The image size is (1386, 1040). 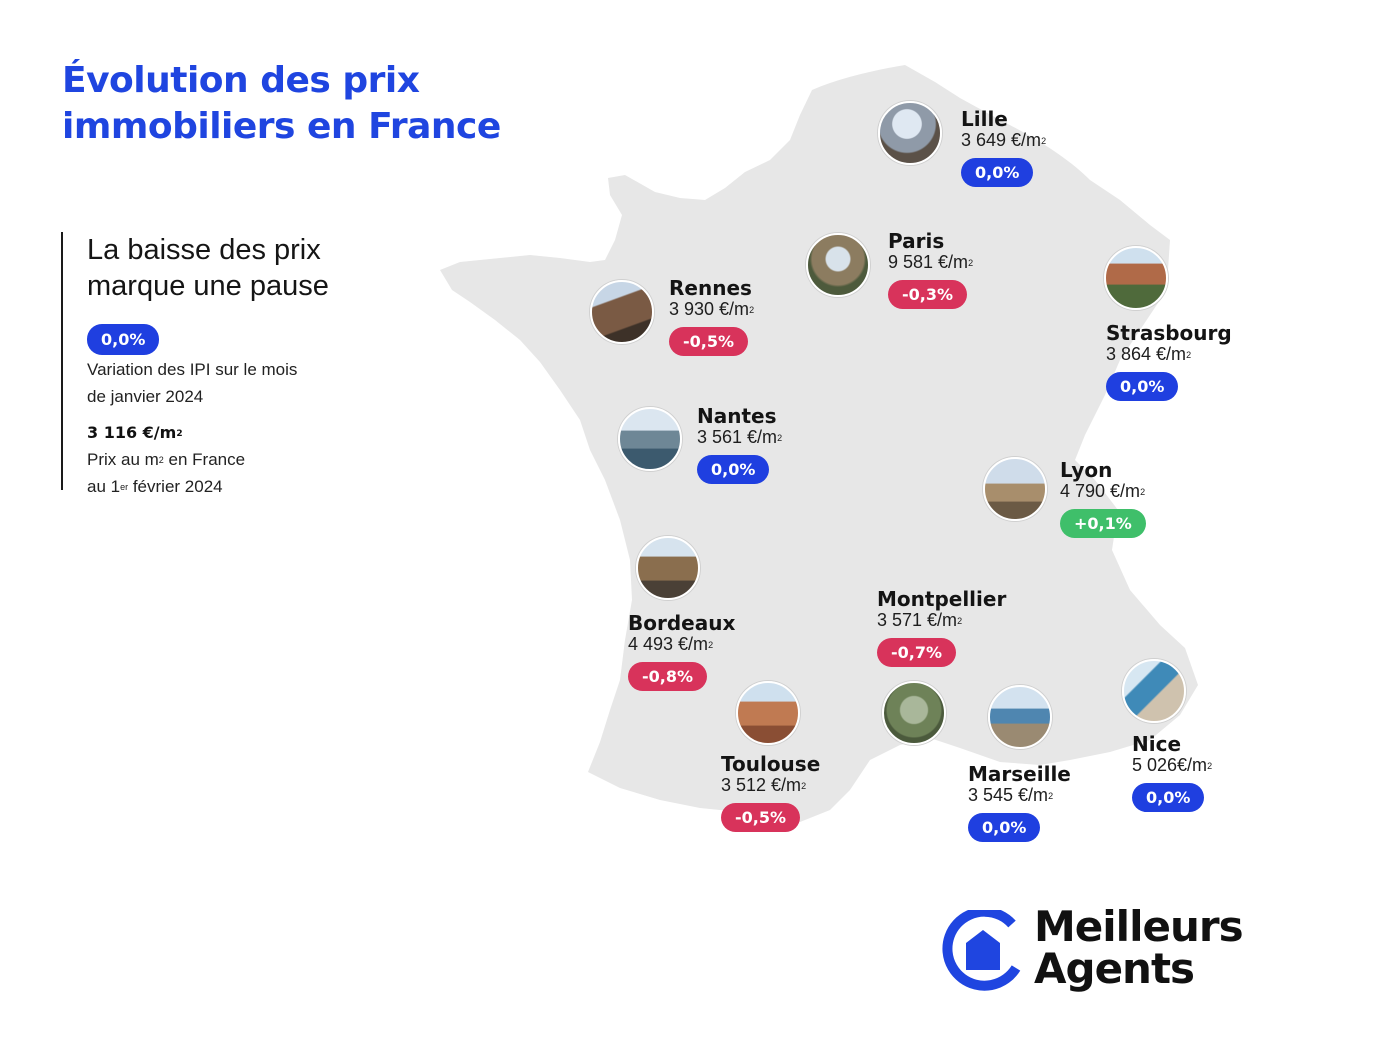 I want to click on variation-desc-line-1: Variation des IPI sur le mois, so click(x=192, y=369).